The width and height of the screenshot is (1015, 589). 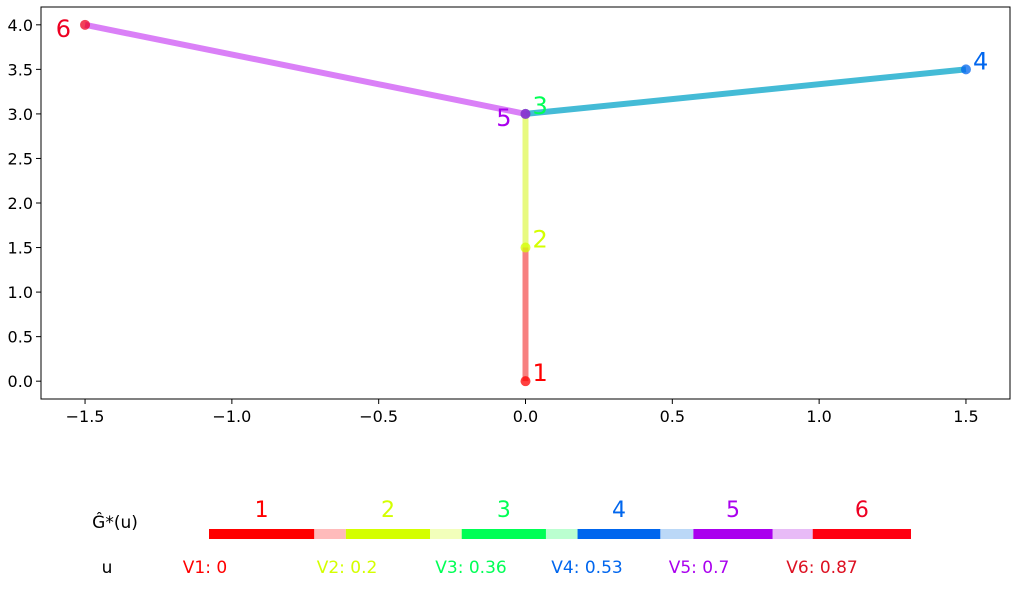 What do you see at coordinates (378, 416) in the screenshot?
I see `x-tick-label: −0.5` at bounding box center [378, 416].